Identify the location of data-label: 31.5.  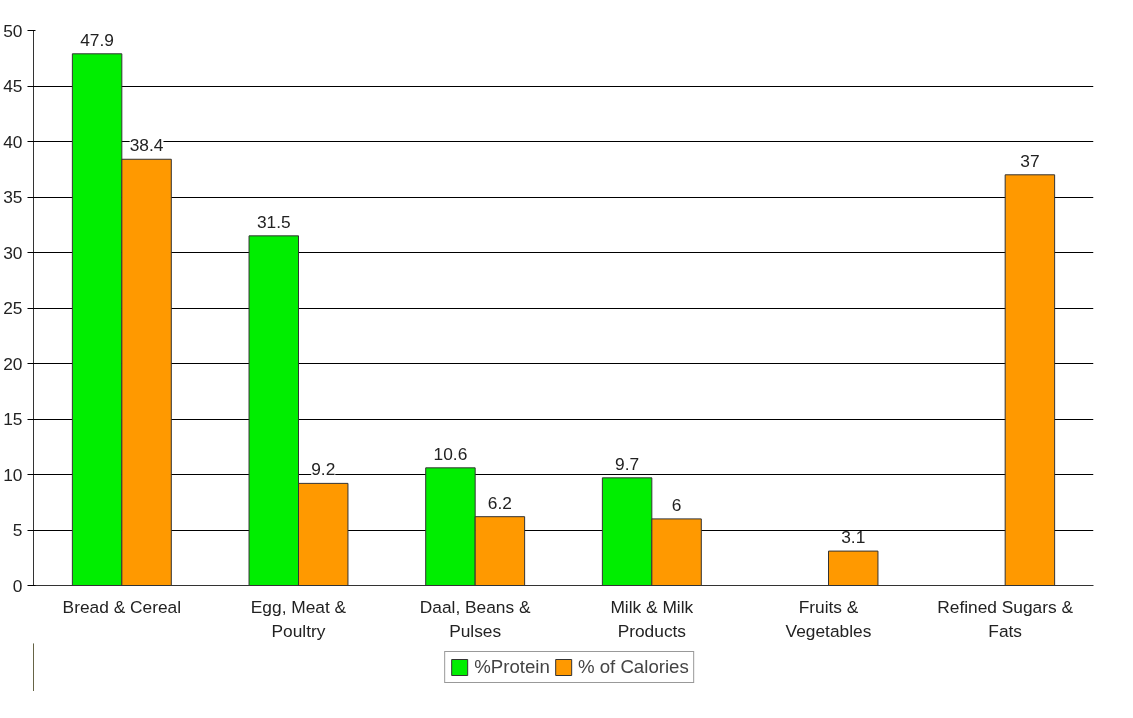
(273, 221).